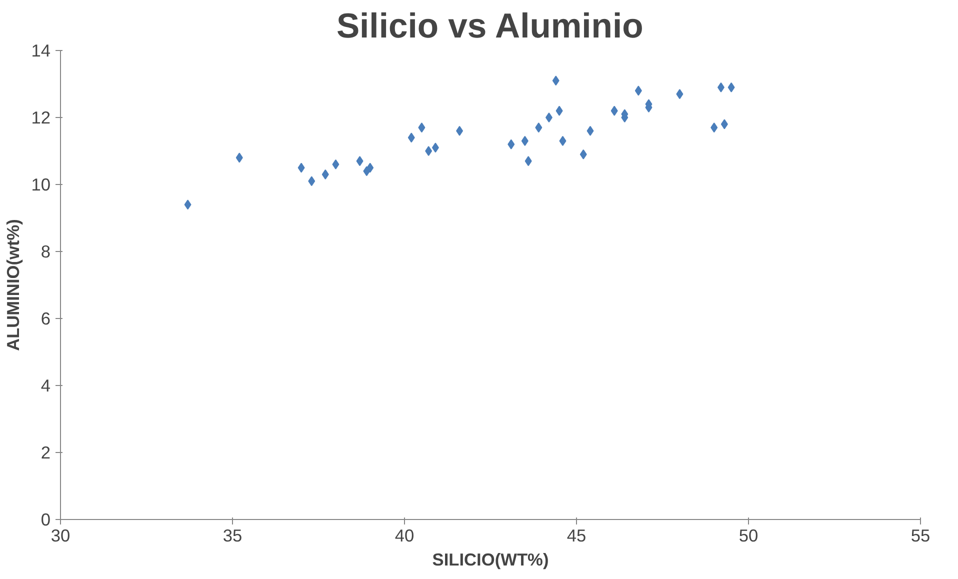  Describe the element at coordinates (60, 536) in the screenshot. I see `x-tick-label: 30` at that location.